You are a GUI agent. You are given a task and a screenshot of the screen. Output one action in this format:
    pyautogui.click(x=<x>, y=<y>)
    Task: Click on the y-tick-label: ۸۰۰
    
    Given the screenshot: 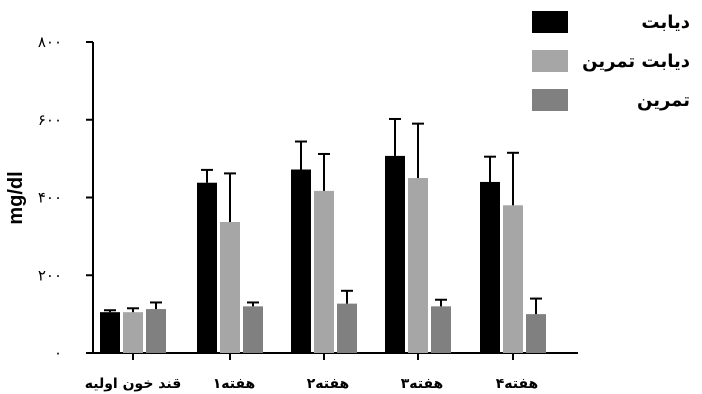 What is the action you would take?
    pyautogui.click(x=50, y=42)
    